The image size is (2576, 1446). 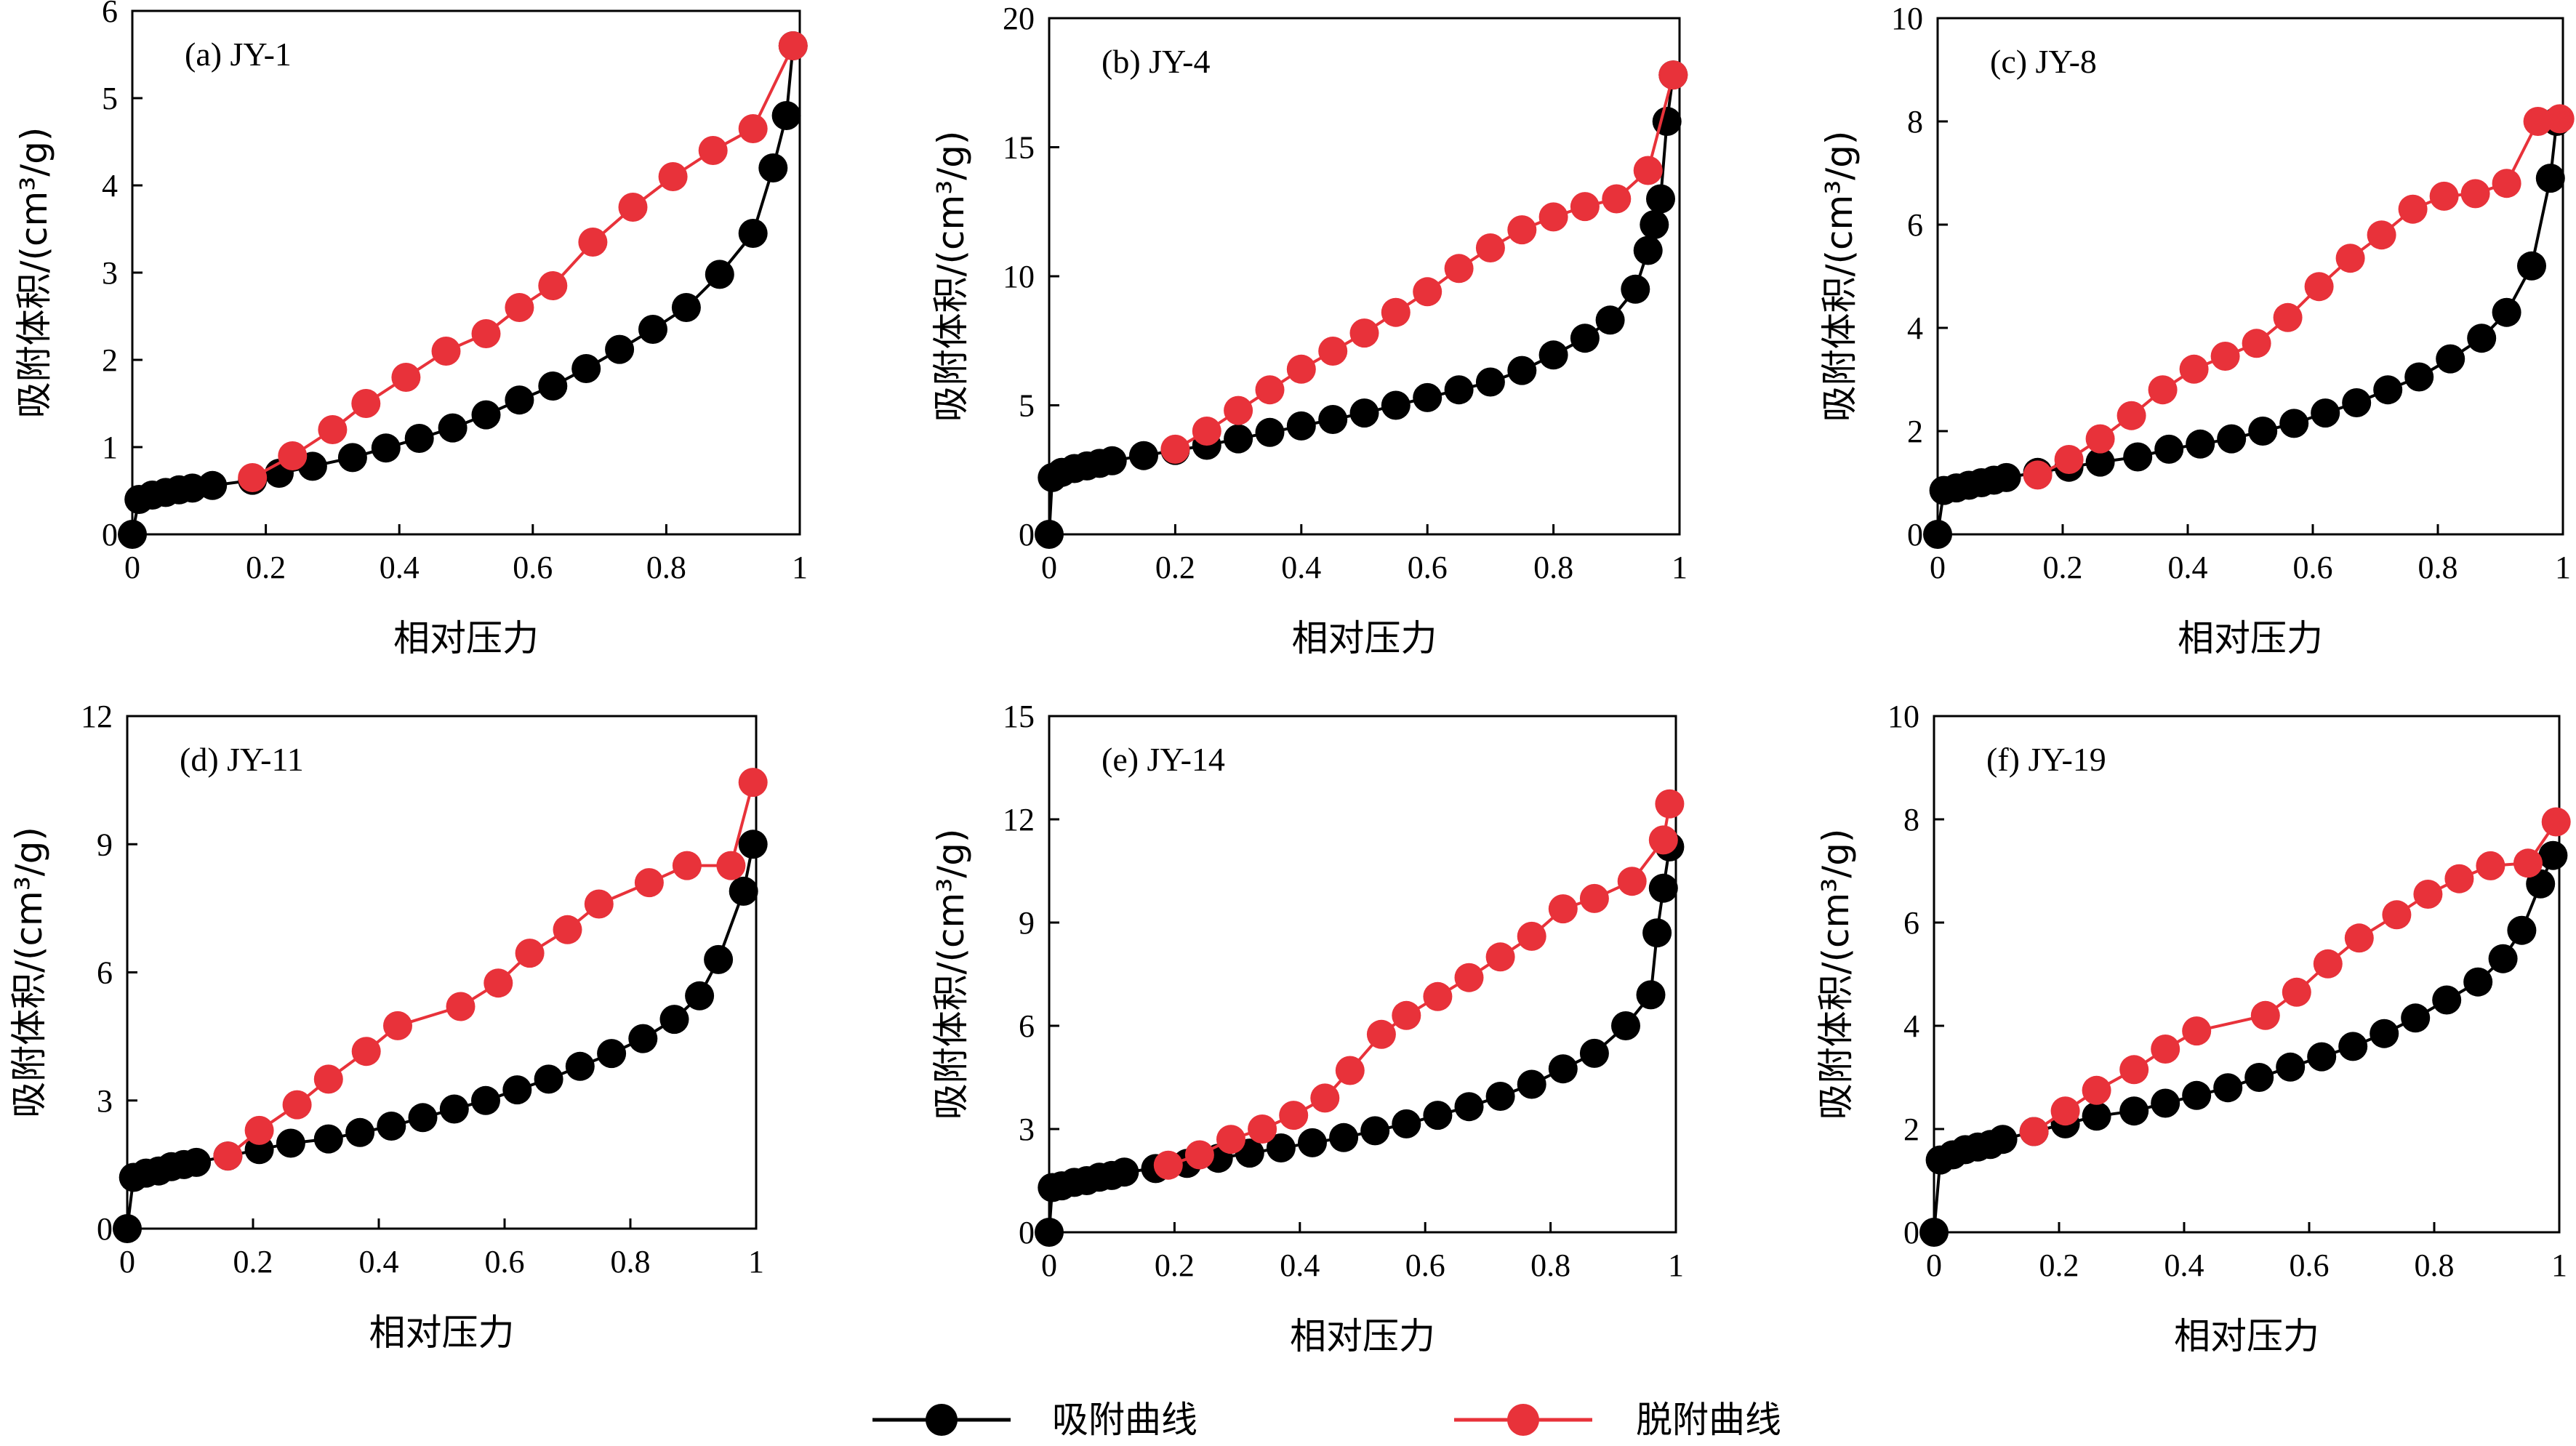 What do you see at coordinates (1326, 1420) in the screenshot?
I see `legend: 吸附曲线 脱附曲线` at bounding box center [1326, 1420].